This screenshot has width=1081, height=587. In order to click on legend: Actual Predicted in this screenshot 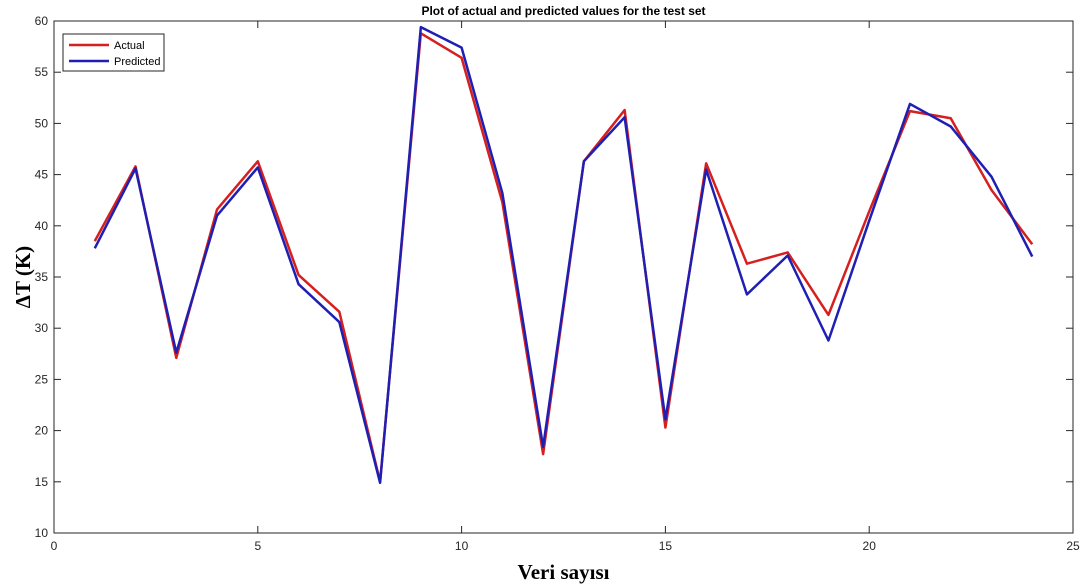, I will do `click(113, 52)`.